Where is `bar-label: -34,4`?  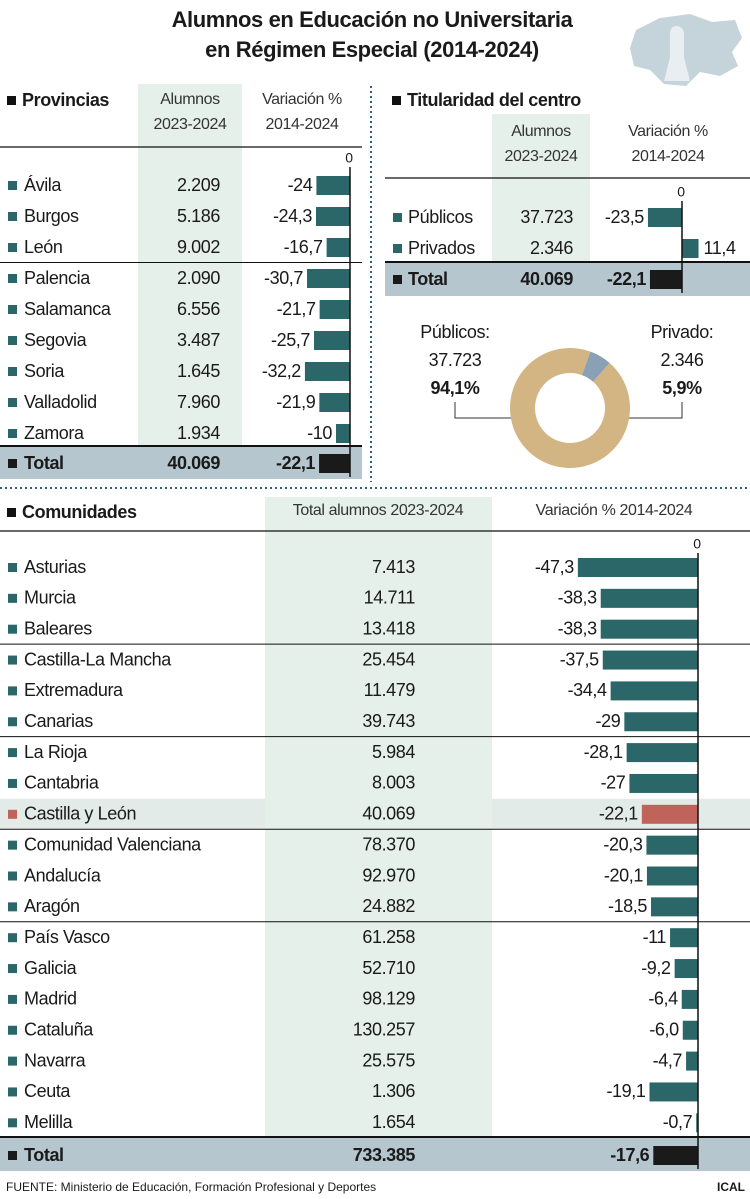 bar-label: -34,4 is located at coordinates (587, 690).